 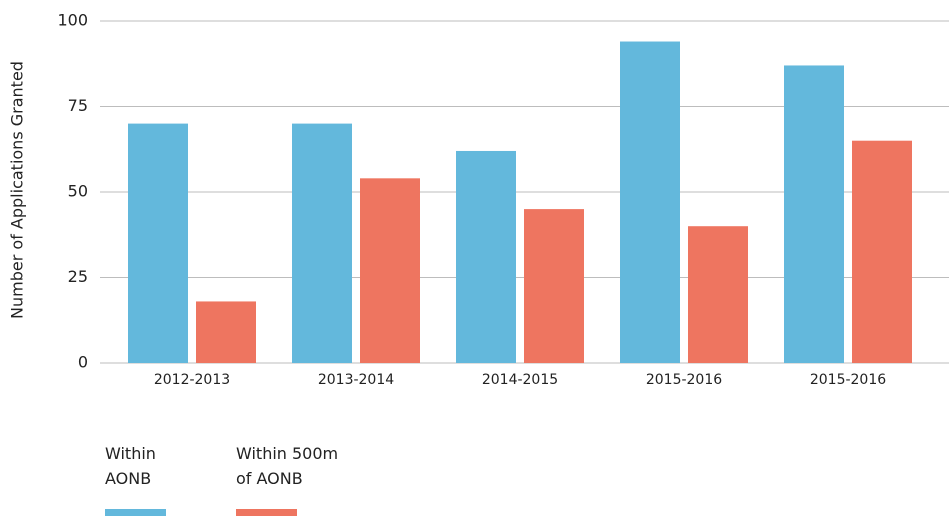 I want to click on y-tick-label: 50, so click(x=78, y=191).